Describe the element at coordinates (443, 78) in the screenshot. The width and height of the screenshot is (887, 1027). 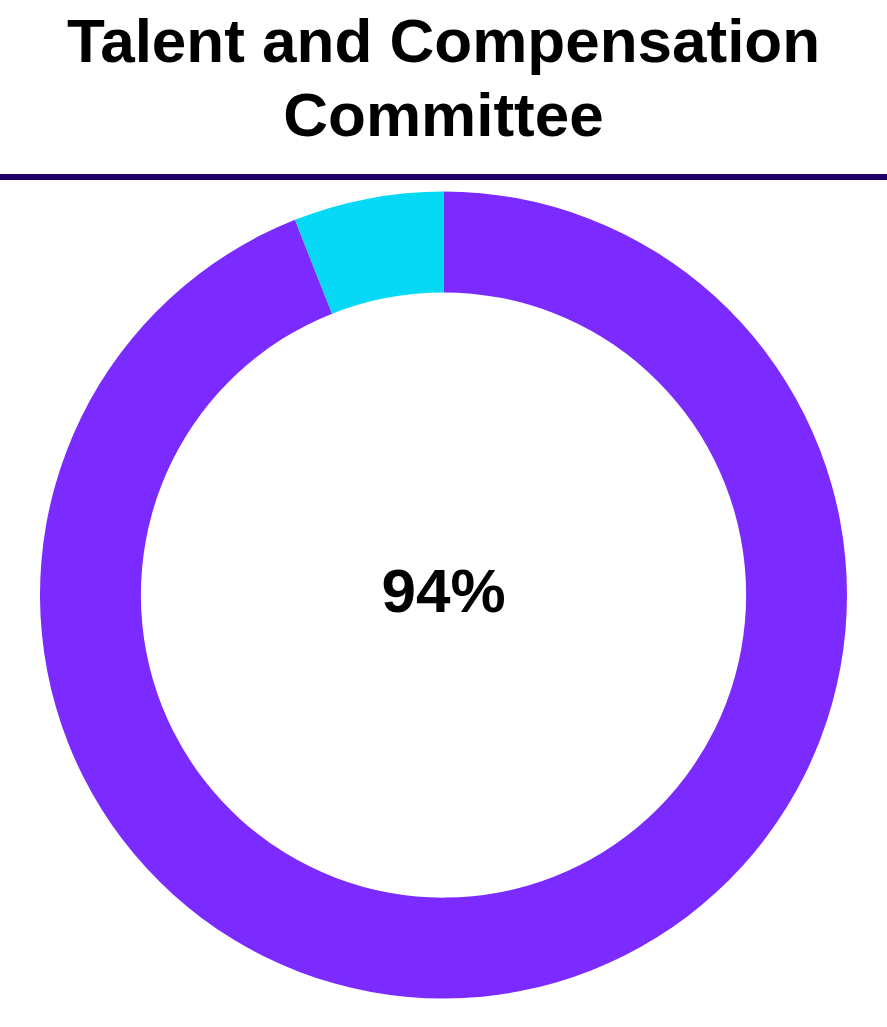
I see `chart-title: Talent and Compensation Committee` at that location.